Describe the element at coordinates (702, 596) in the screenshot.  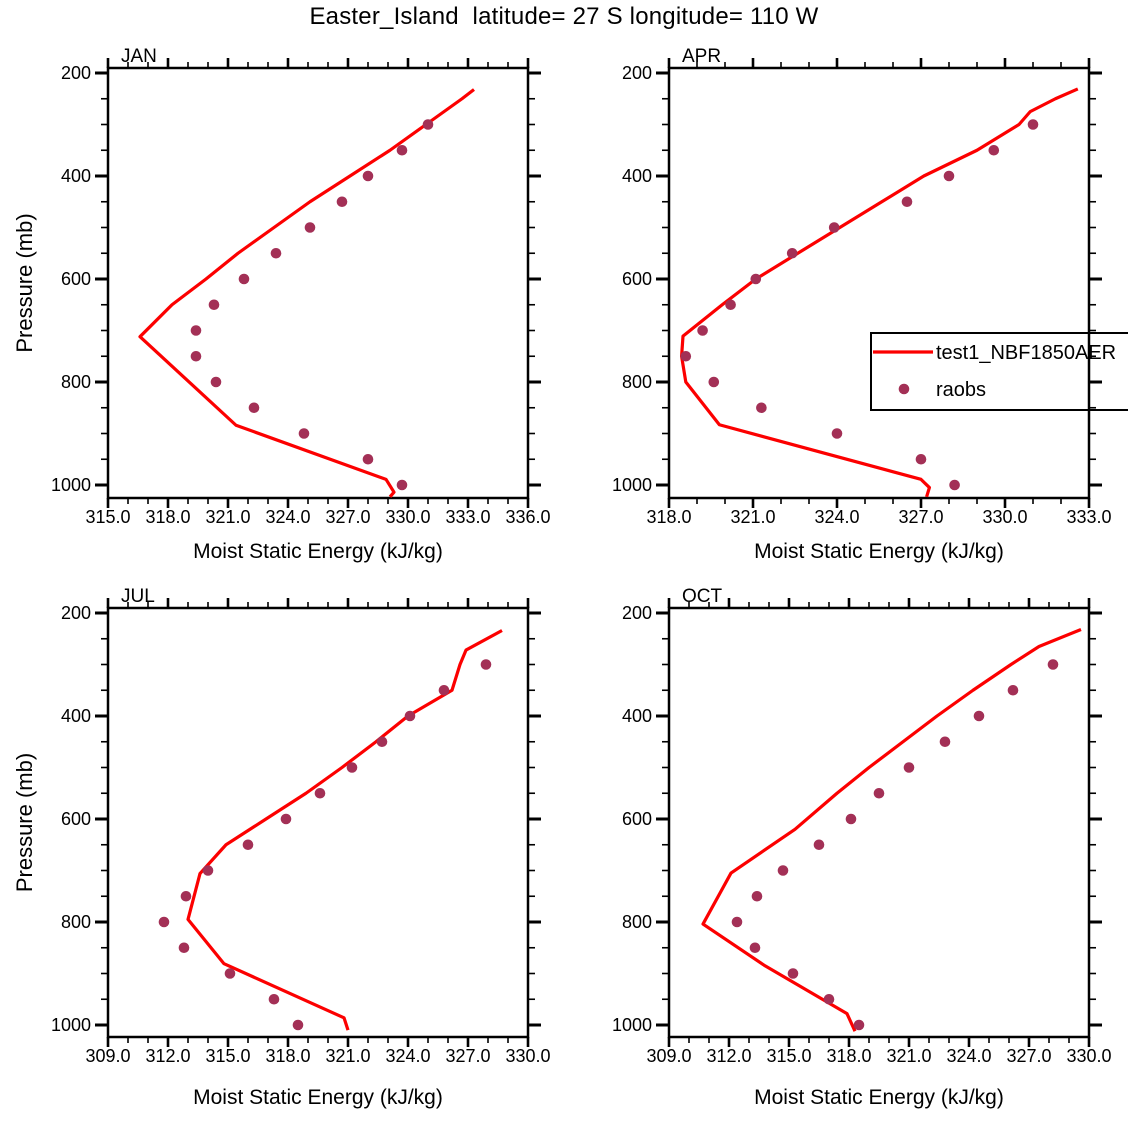
I see `panel-title-oct: OCT` at that location.